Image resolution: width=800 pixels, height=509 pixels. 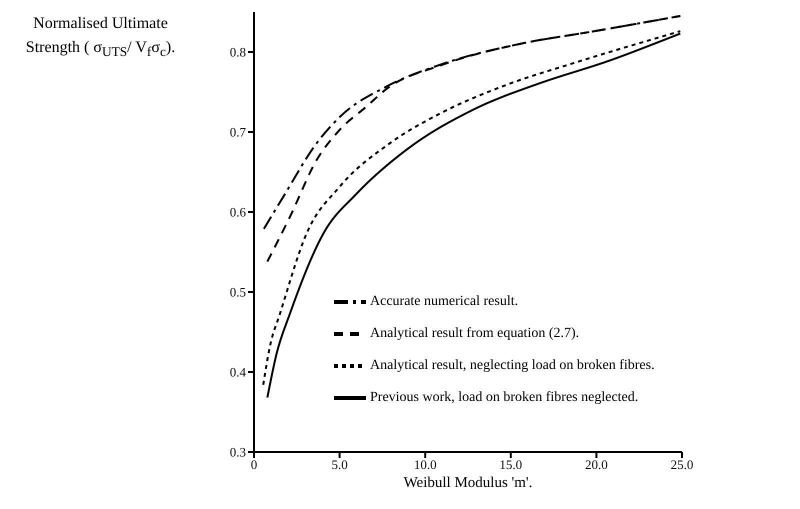 I want to click on legend-label: Accurate numerical result., so click(x=444, y=302).